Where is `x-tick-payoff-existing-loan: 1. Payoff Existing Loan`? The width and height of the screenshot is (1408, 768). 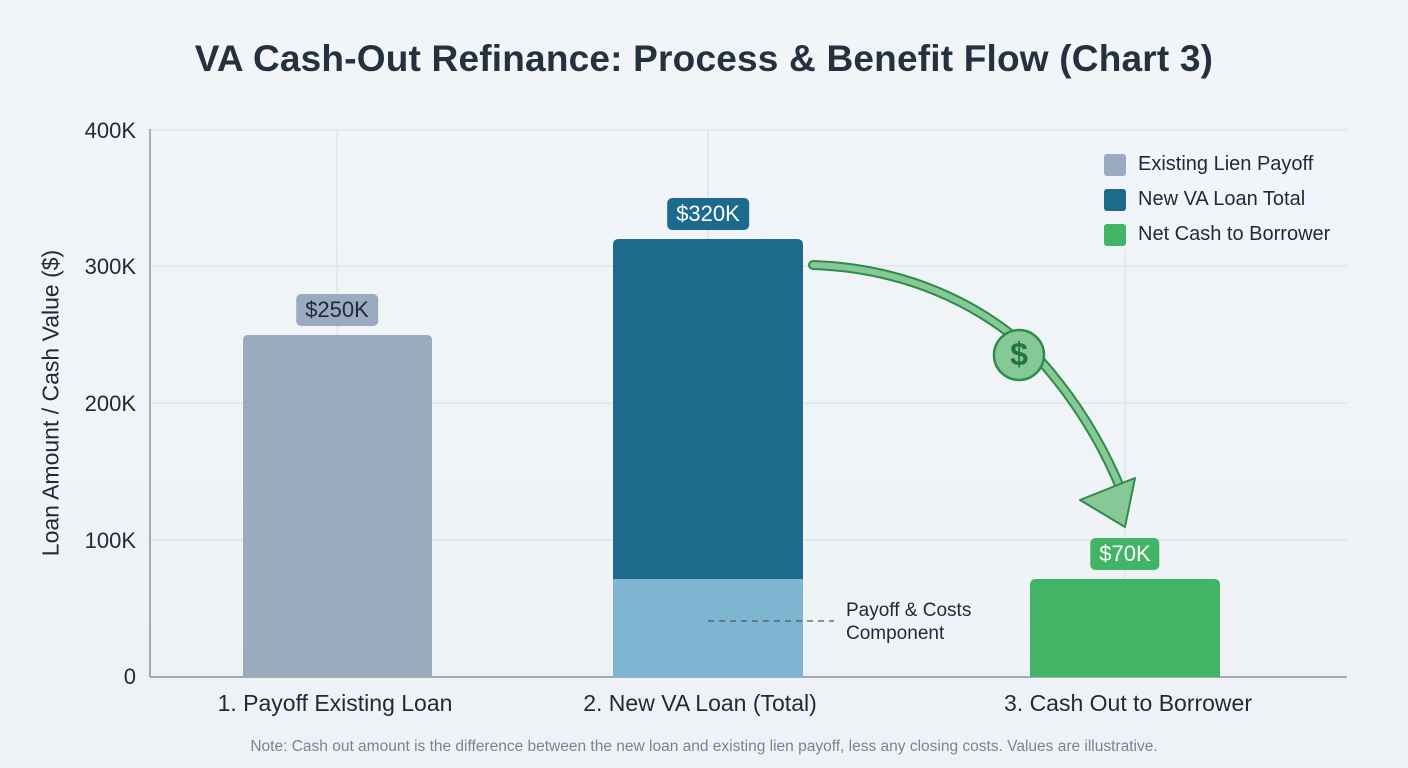
x-tick-payoff-existing-loan: 1. Payoff Existing Loan is located at coordinates (335, 703).